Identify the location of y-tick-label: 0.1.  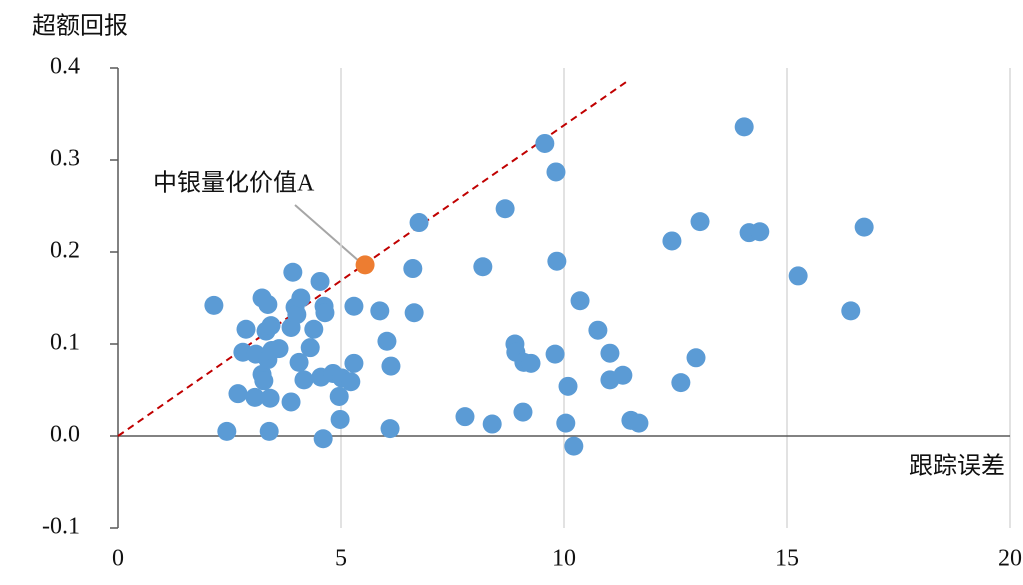
(65, 343).